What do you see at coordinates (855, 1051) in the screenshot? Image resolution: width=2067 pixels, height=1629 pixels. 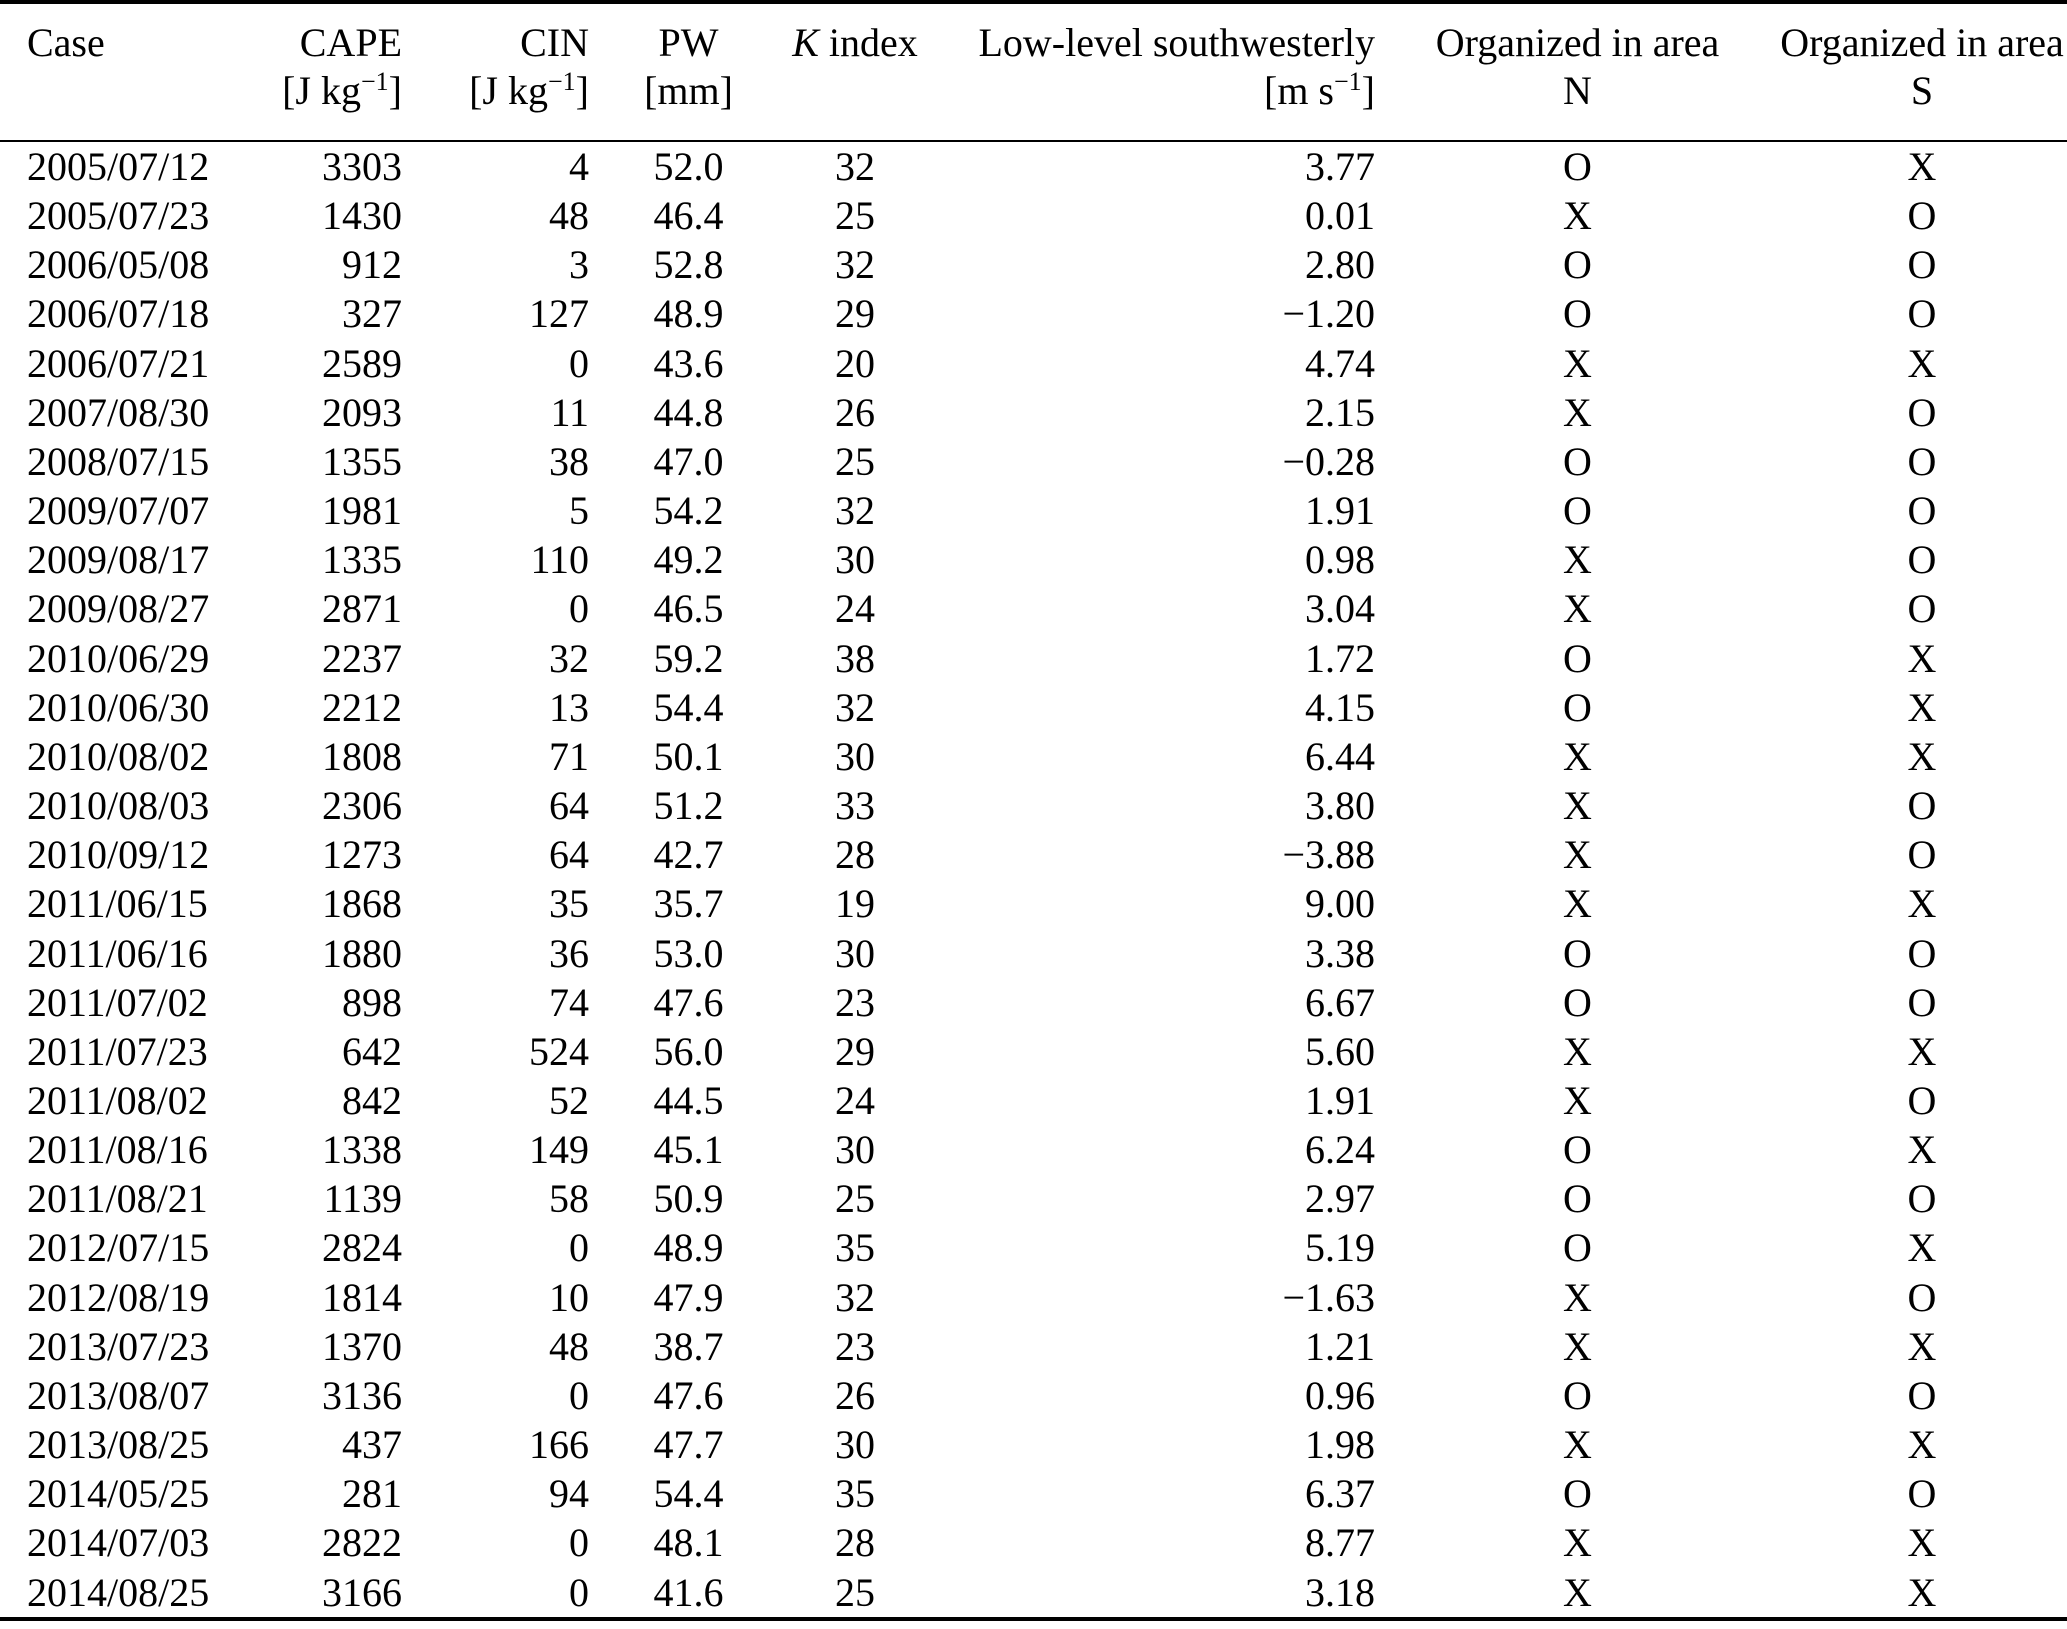 I see `k-index-cell: 29` at bounding box center [855, 1051].